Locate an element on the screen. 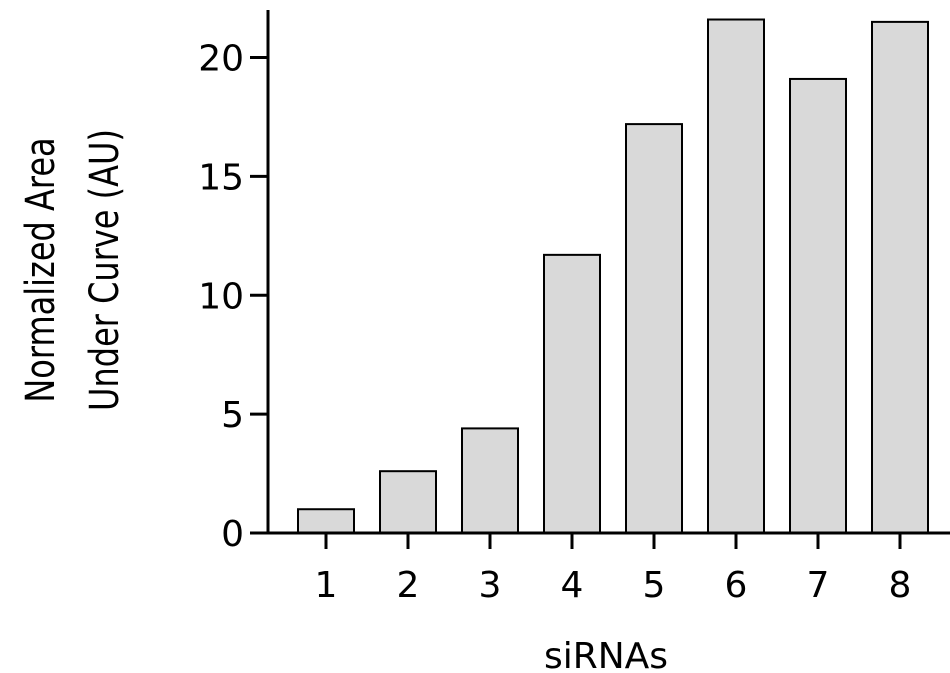  x-axis-title: siRNAs is located at coordinates (606, 654).